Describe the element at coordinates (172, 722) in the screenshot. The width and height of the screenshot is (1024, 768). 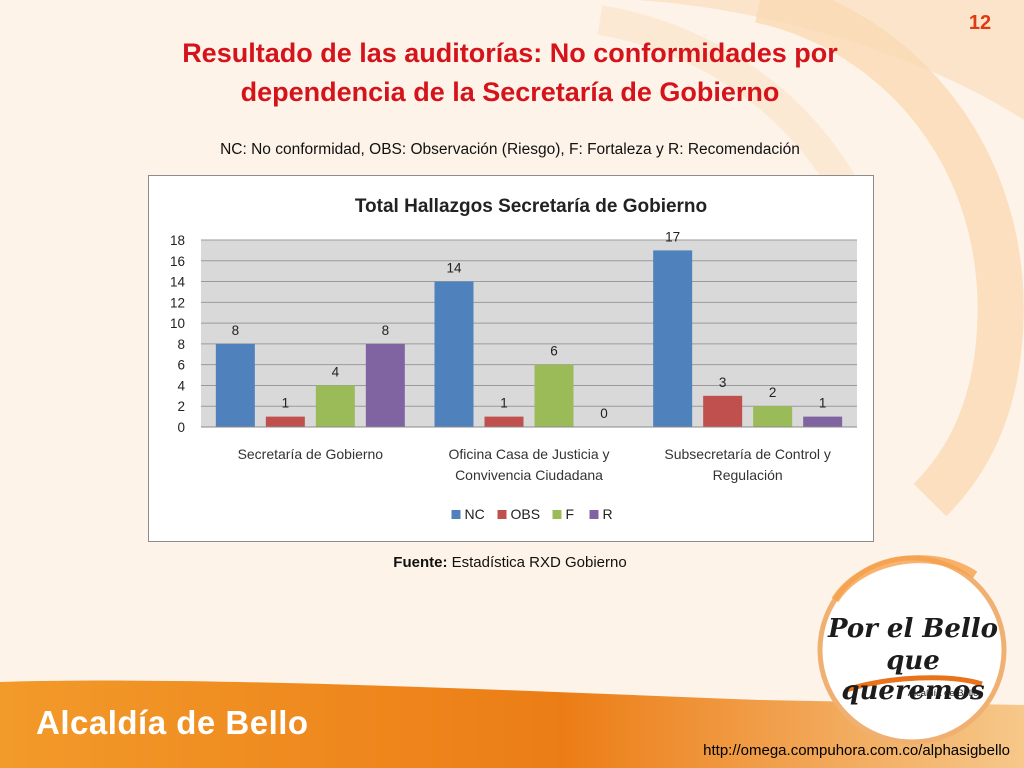
I see `footer-brand: Alcaldía de Bello` at that location.